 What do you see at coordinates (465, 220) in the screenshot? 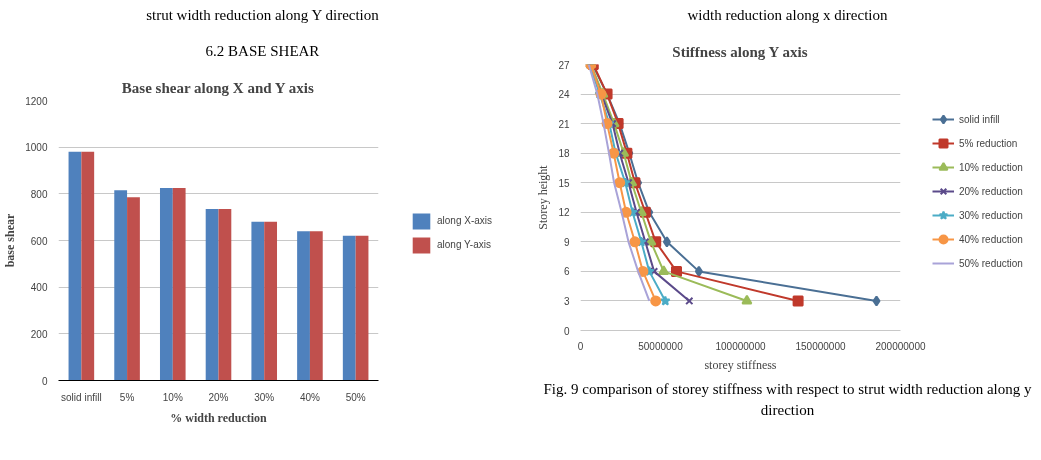
I see `legend-label: along X-axis` at bounding box center [465, 220].